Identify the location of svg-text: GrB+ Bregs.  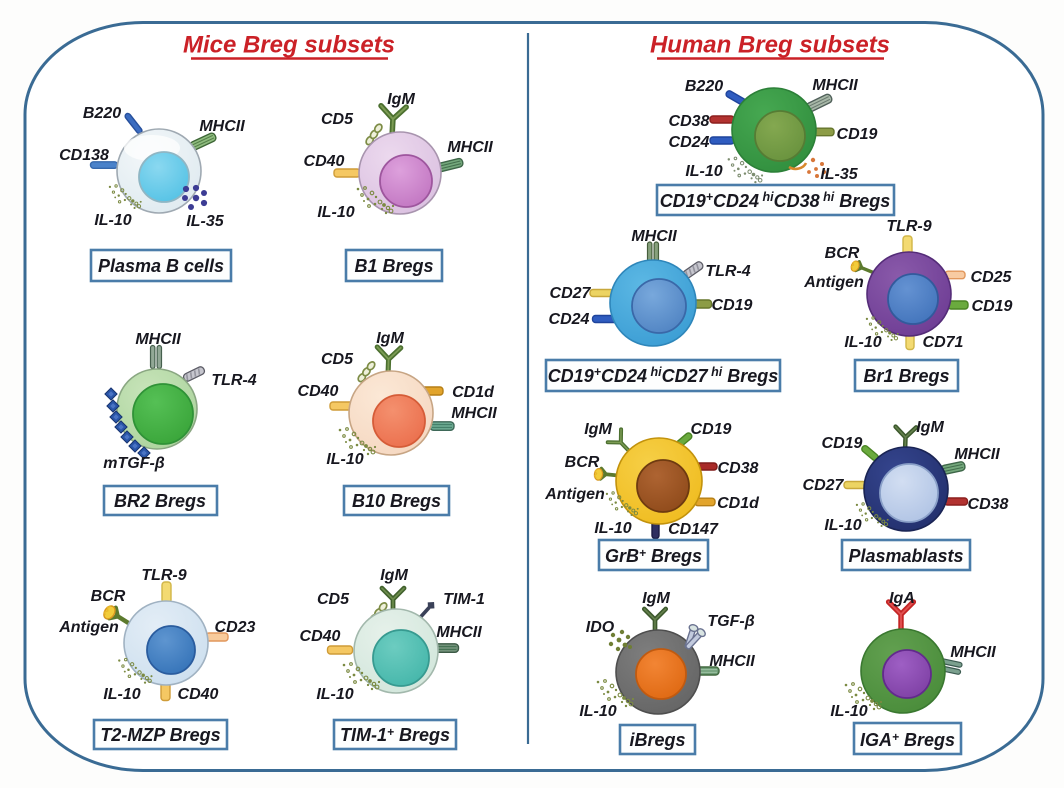
(653, 556).